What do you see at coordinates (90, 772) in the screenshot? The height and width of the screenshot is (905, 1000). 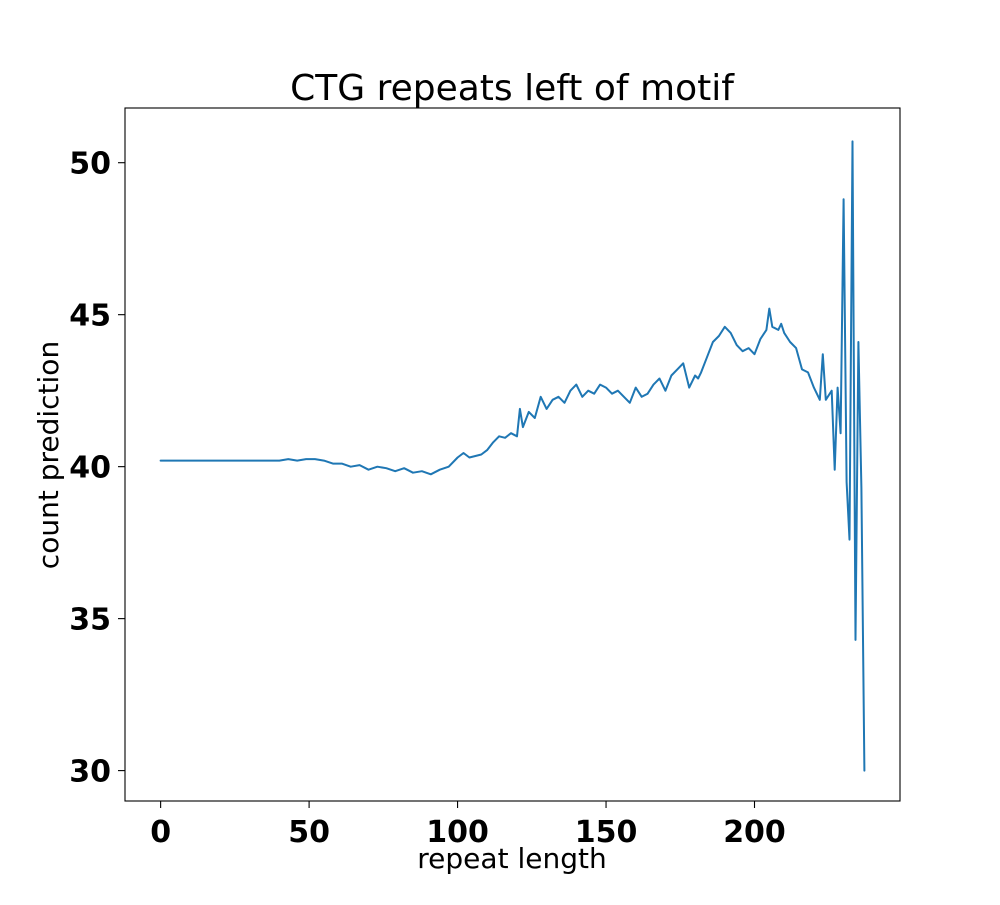 I see `y-tick-label: 30` at bounding box center [90, 772].